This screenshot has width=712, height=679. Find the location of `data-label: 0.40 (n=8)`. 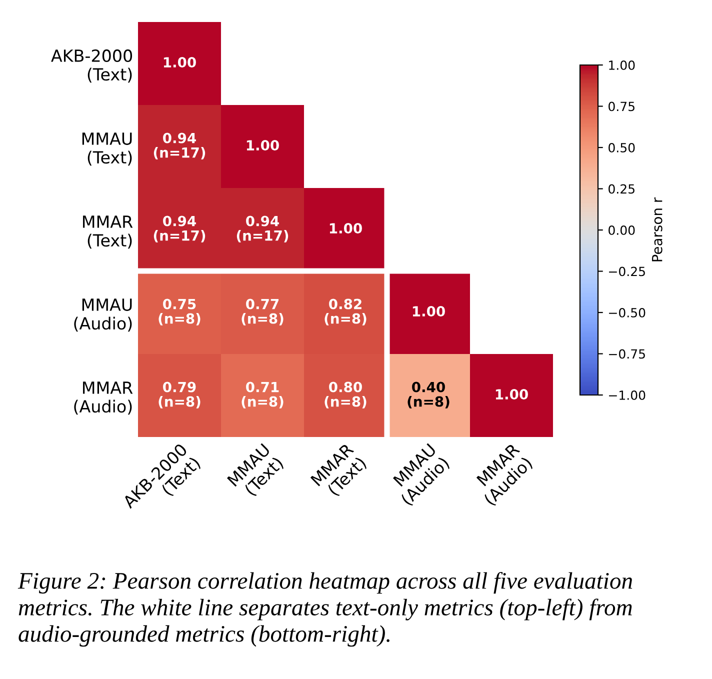

data-label: 0.40 (n=8) is located at coordinates (429, 395).